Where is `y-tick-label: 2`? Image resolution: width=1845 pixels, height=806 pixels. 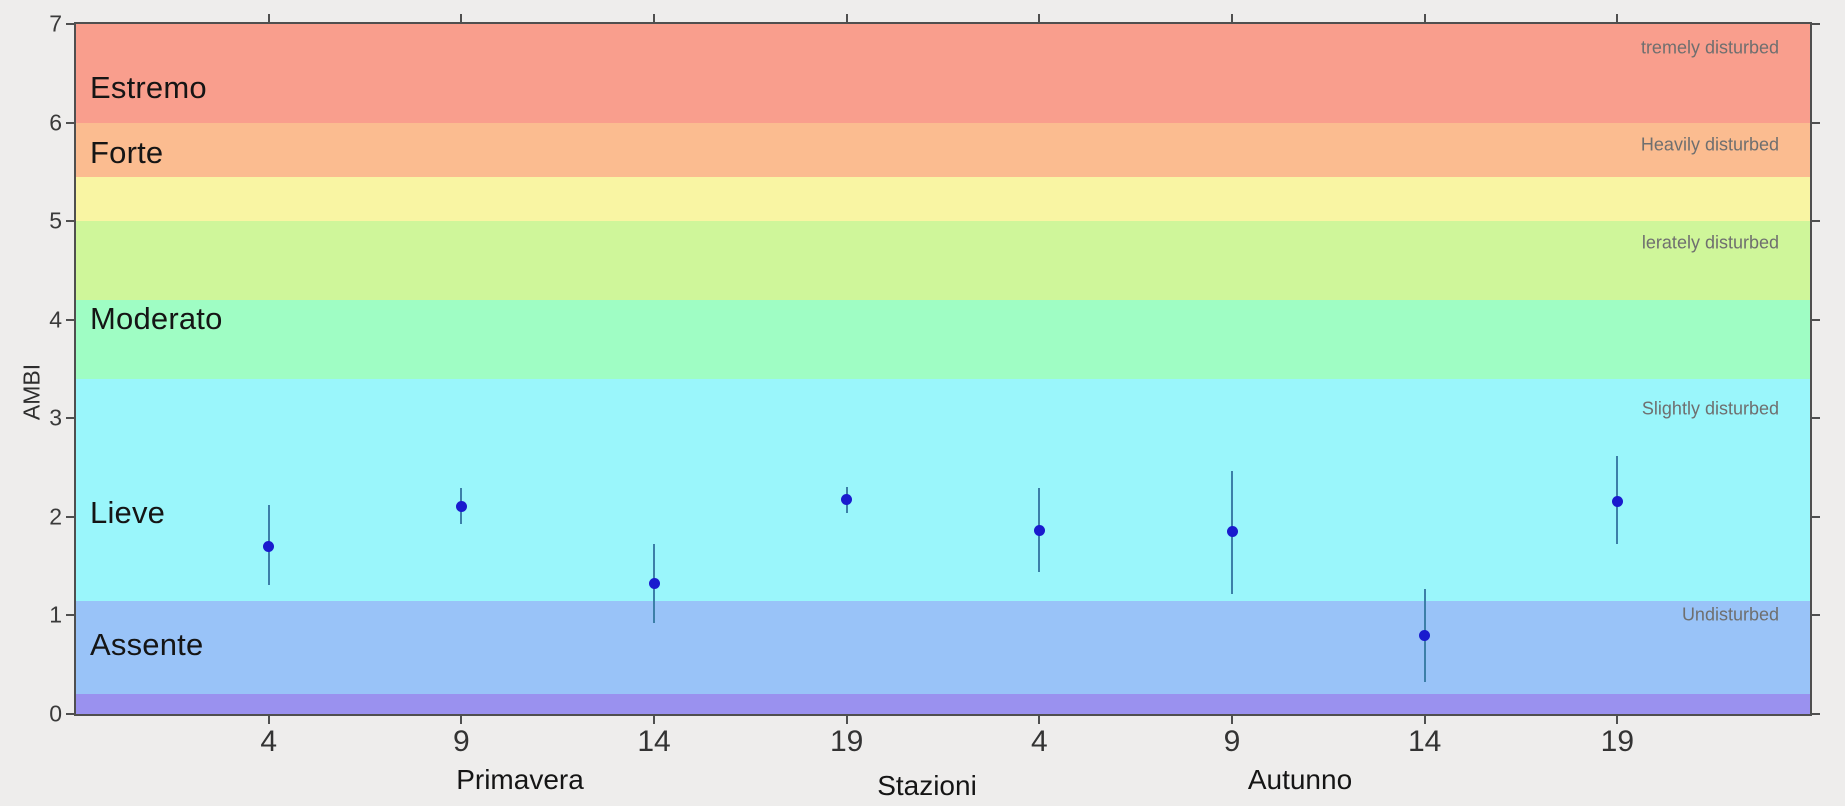
y-tick-label: 2 is located at coordinates (55, 516).